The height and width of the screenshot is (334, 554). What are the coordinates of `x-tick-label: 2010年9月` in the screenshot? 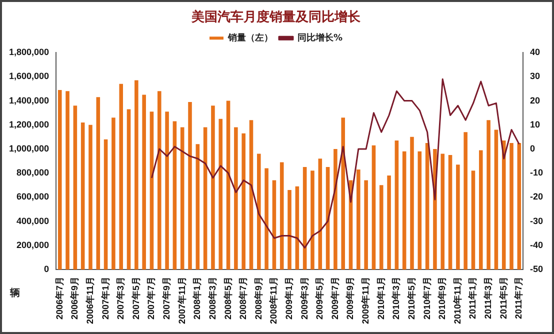 It's located at (442, 298).